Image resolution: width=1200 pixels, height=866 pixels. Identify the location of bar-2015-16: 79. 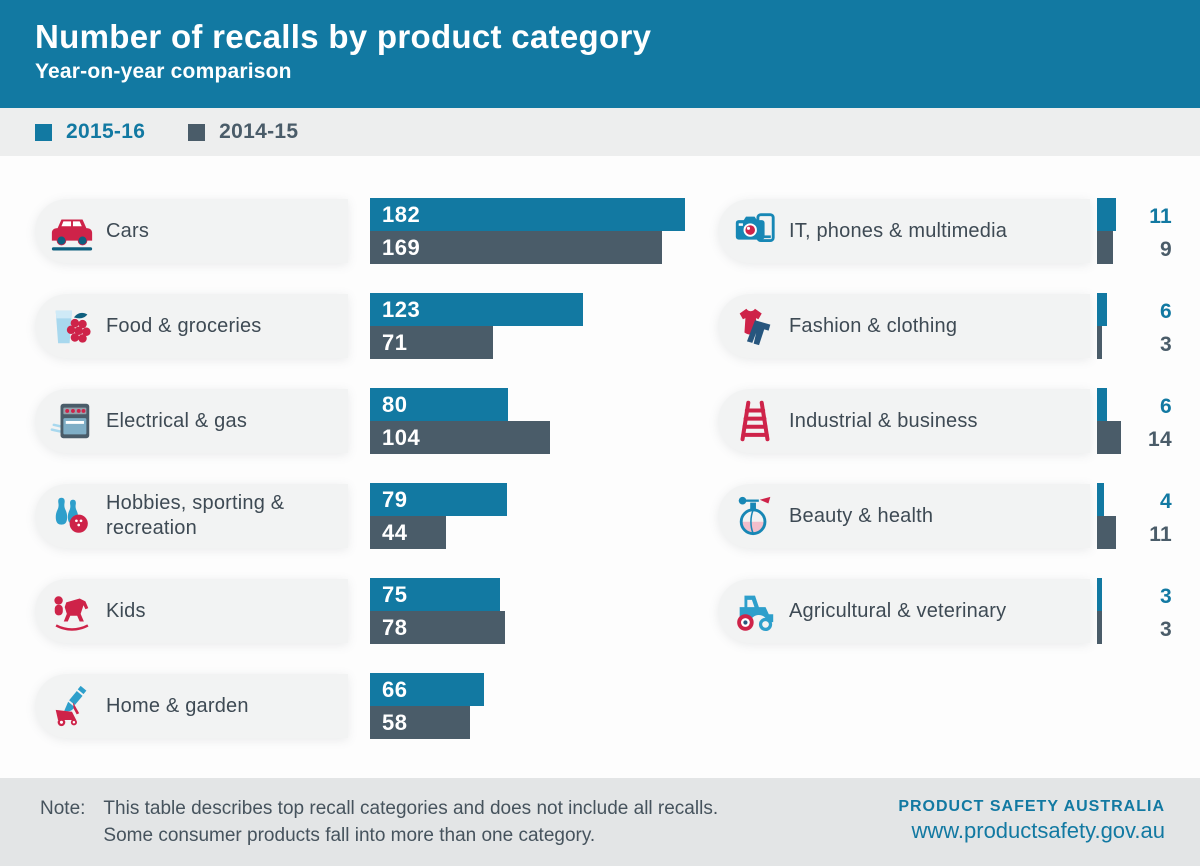
(438, 499).